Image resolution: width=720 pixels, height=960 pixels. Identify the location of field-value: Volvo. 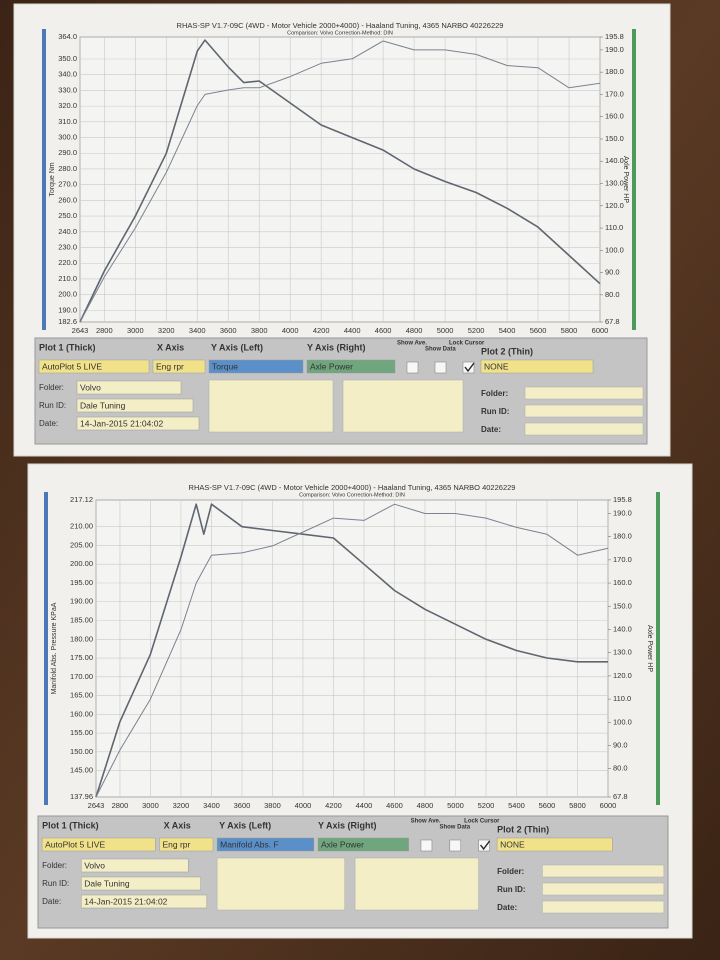
(90, 387).